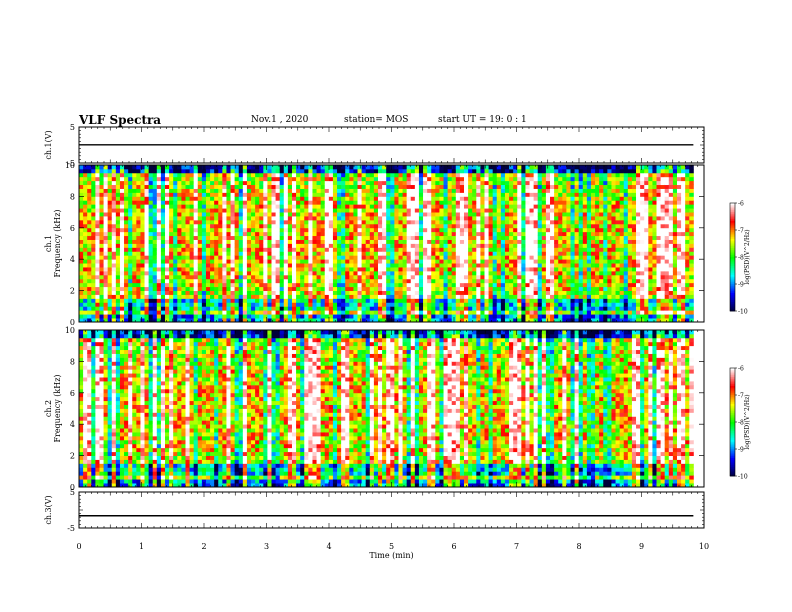  What do you see at coordinates (48, 408) in the screenshot?
I see `ylabel-channel-2: ch.2` at bounding box center [48, 408].